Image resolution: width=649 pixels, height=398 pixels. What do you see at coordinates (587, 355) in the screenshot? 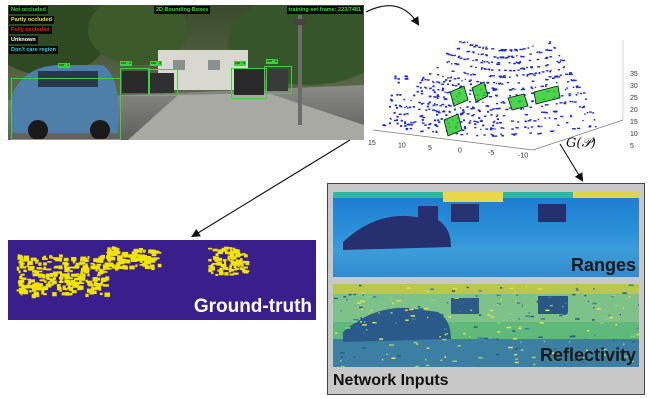
I see `reflectivity-label: Reflectivity` at bounding box center [587, 355].